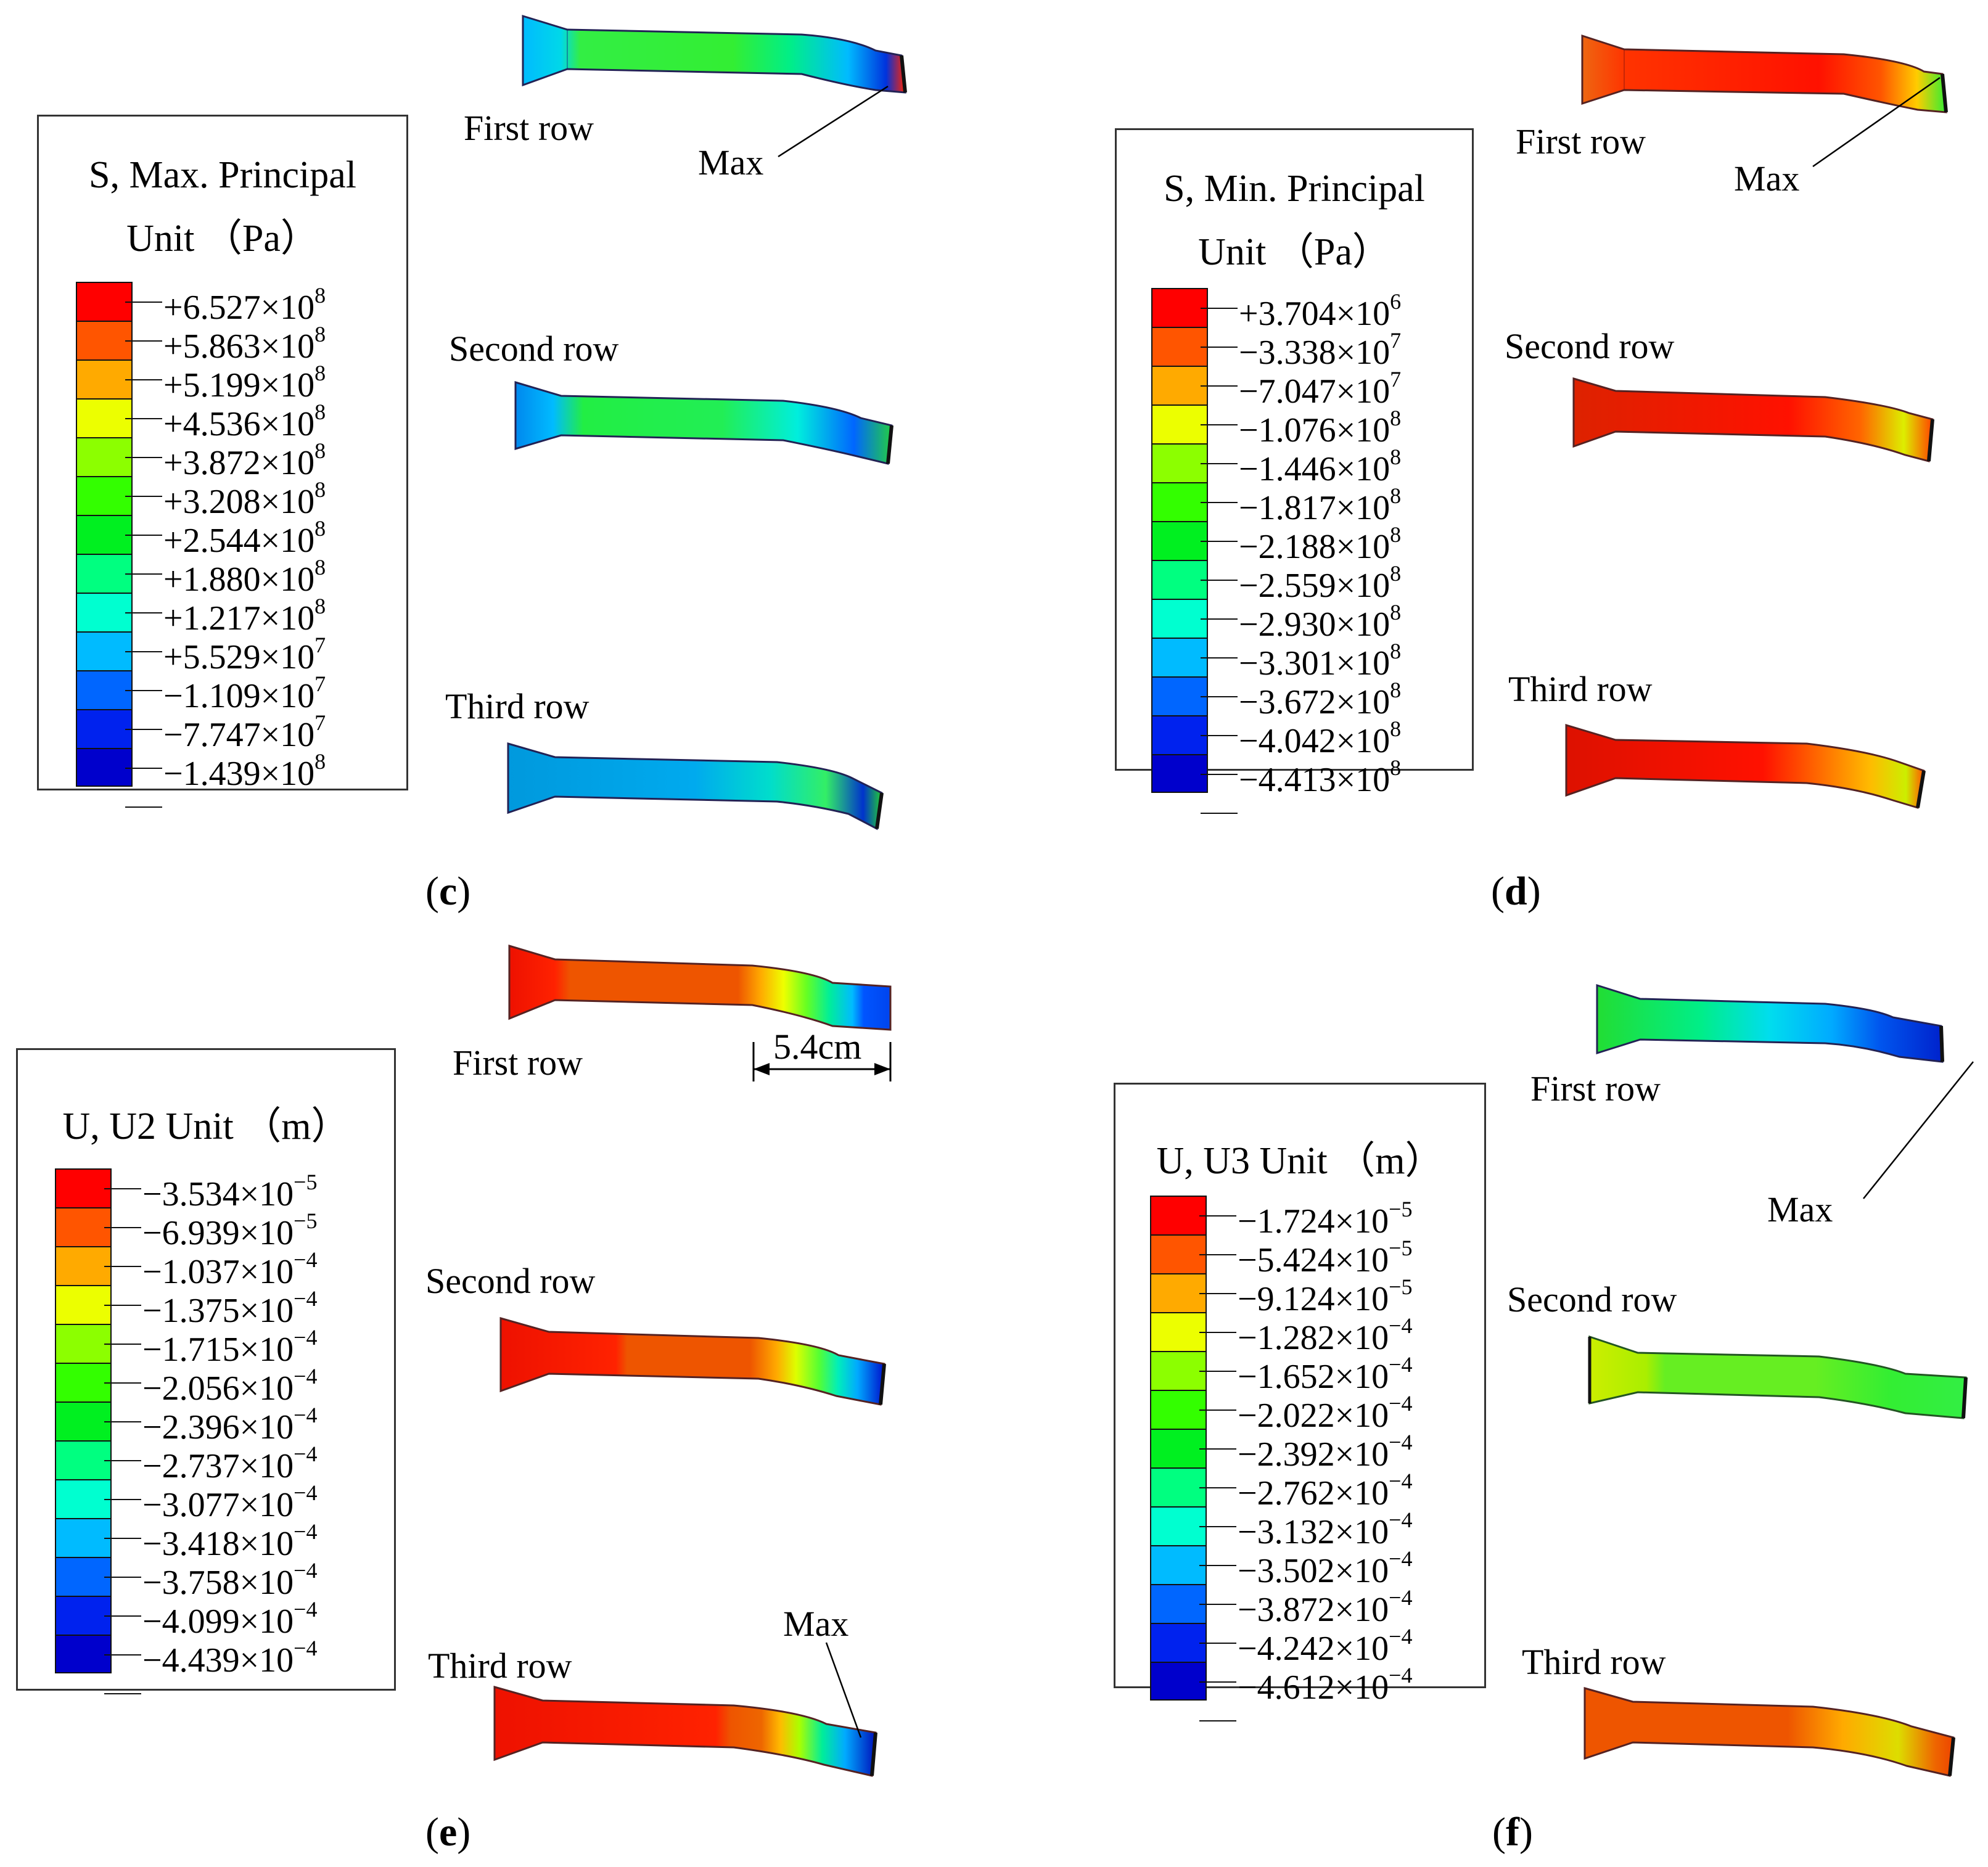 The image size is (1988, 1867). I want to click on legend-value: +6.527×108, so click(244, 305).